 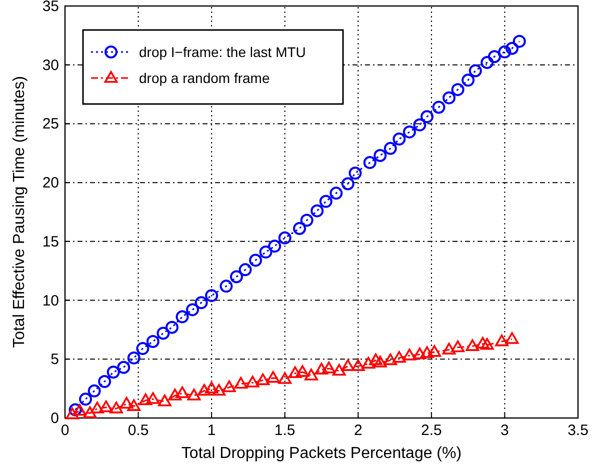 What do you see at coordinates (138, 430) in the screenshot?
I see `x-tick-label: 0.5` at bounding box center [138, 430].